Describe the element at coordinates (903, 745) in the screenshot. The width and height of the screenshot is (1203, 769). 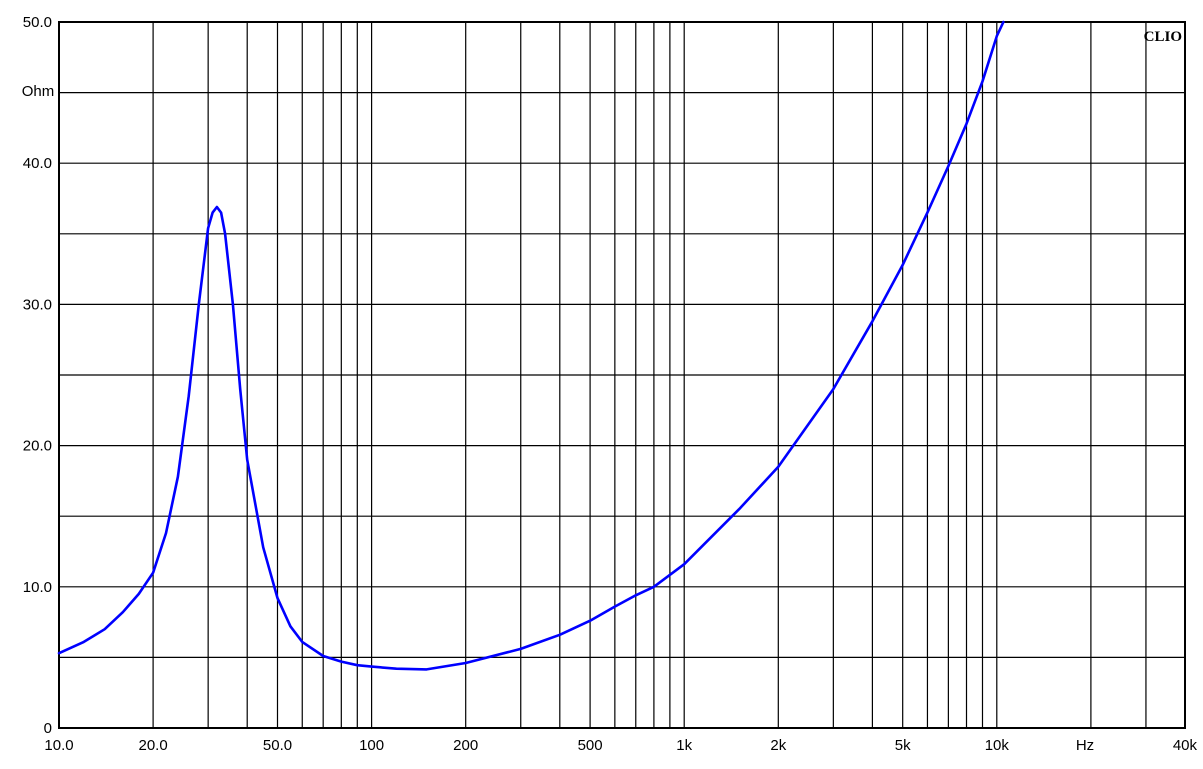
I see `x-tick-label: 5k` at that location.